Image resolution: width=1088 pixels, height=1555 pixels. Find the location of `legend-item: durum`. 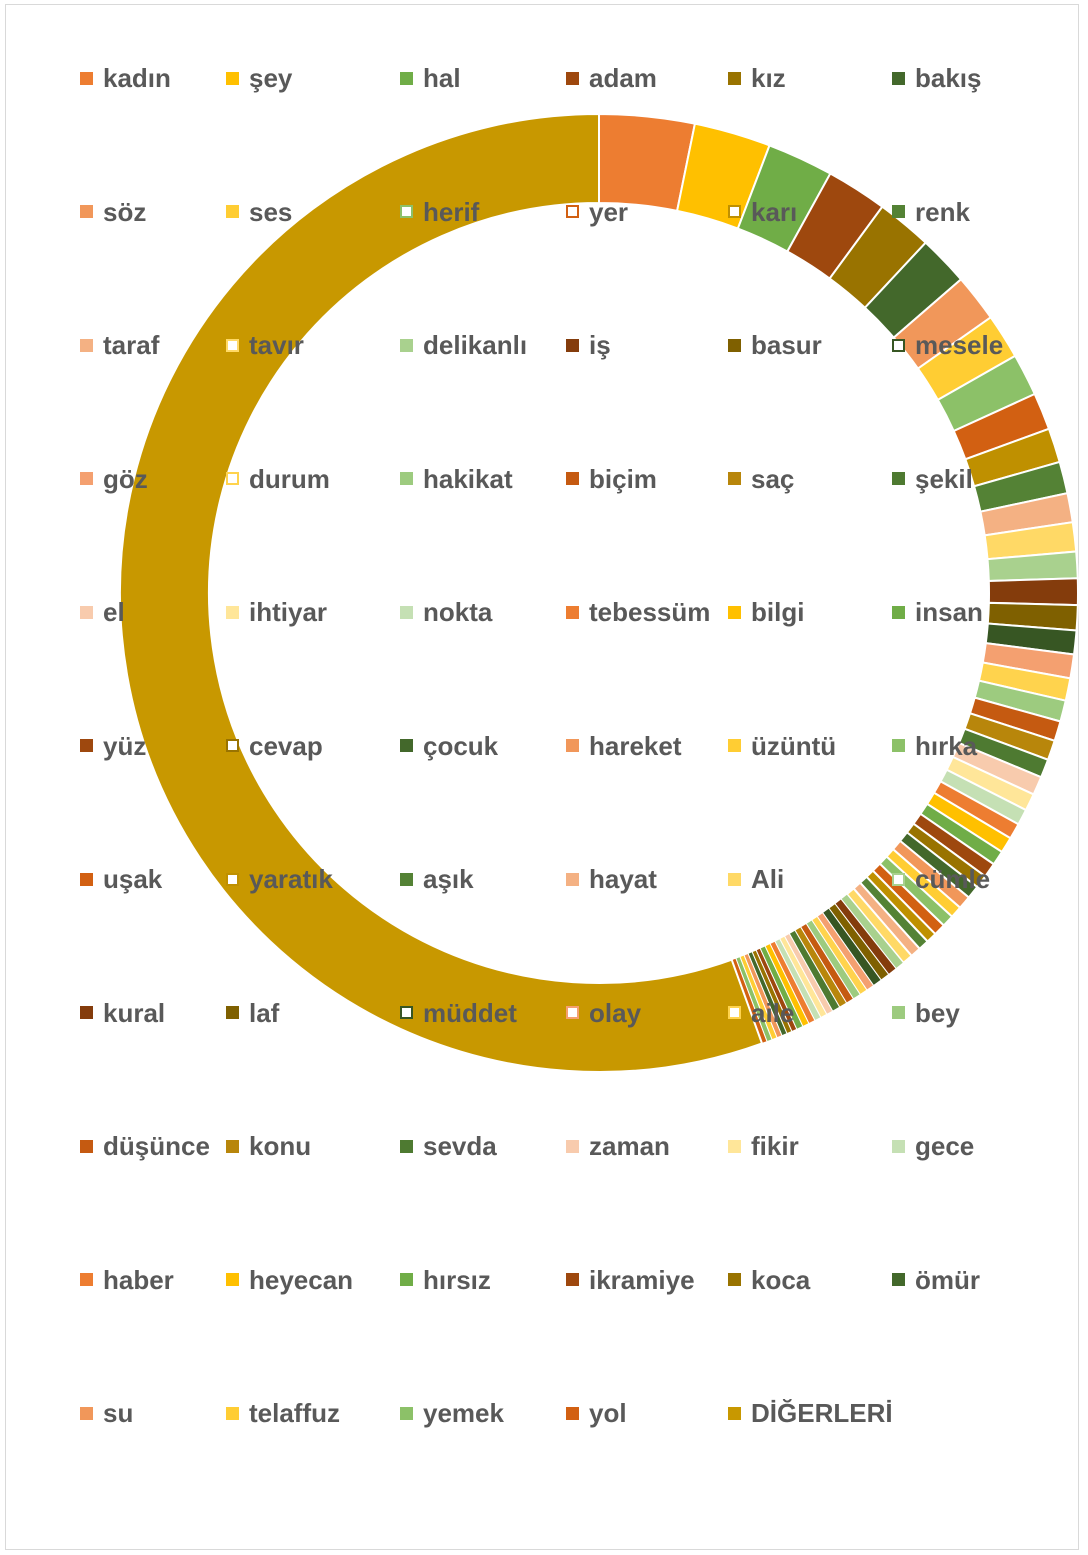

legend-item: durum is located at coordinates (278, 479).